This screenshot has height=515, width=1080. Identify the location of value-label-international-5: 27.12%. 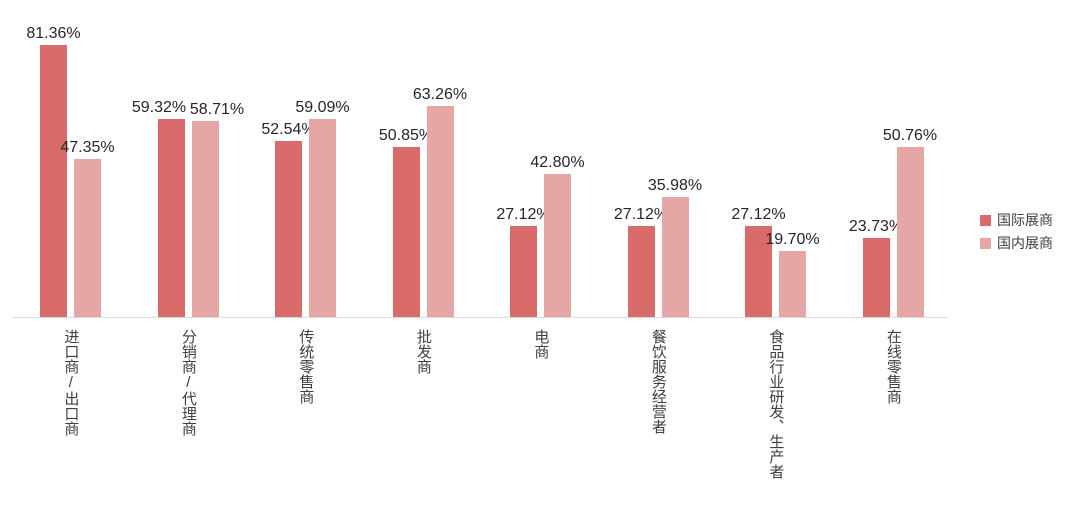
(641, 215).